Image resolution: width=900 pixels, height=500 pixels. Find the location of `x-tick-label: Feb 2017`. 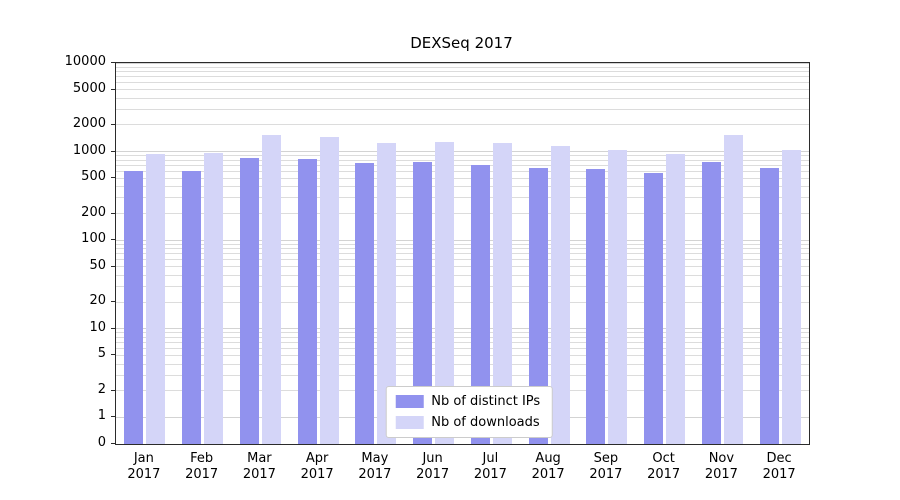

x-tick-label: Feb 2017 is located at coordinates (202, 466).